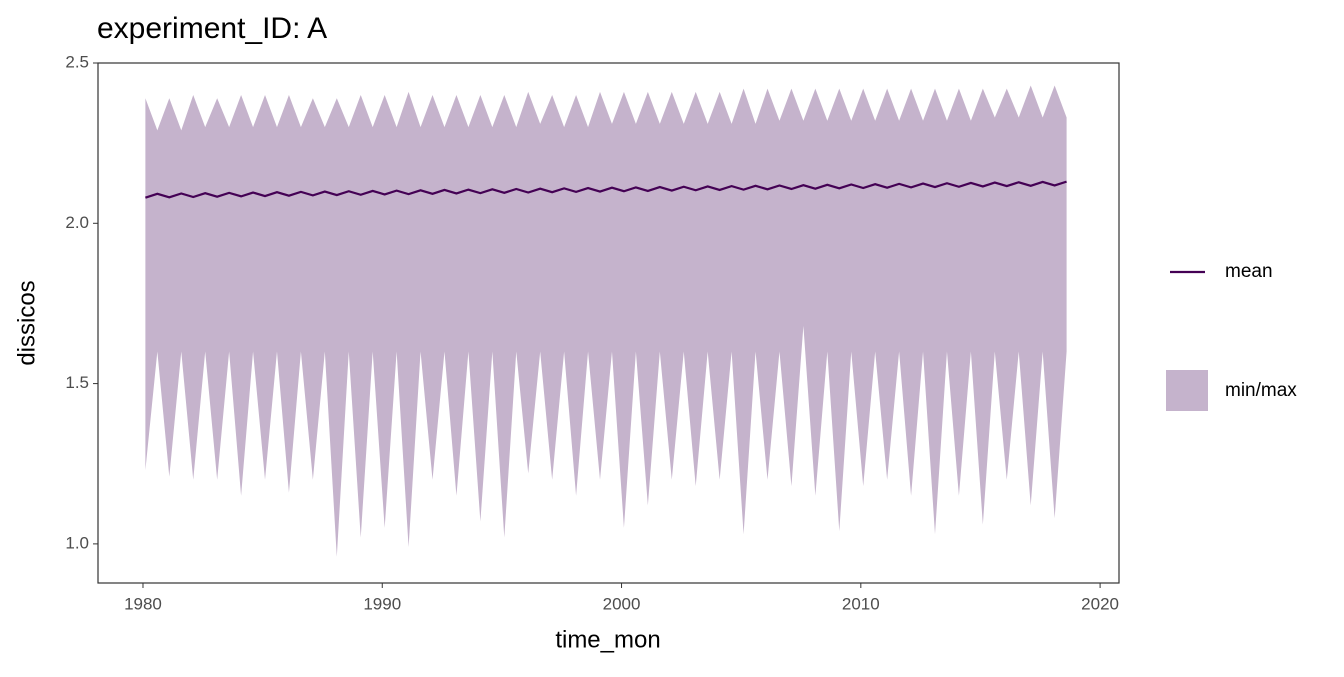  I want to click on x-tick-label: 1980, so click(143, 603).